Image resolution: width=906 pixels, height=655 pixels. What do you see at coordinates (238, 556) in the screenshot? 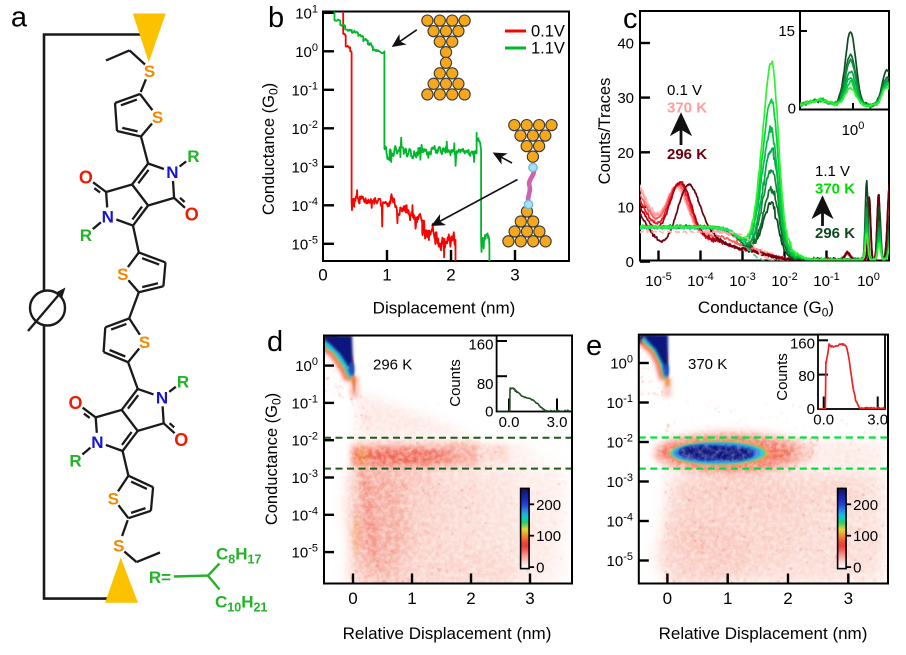
I see `svg-text: C8H17` at bounding box center [238, 556].